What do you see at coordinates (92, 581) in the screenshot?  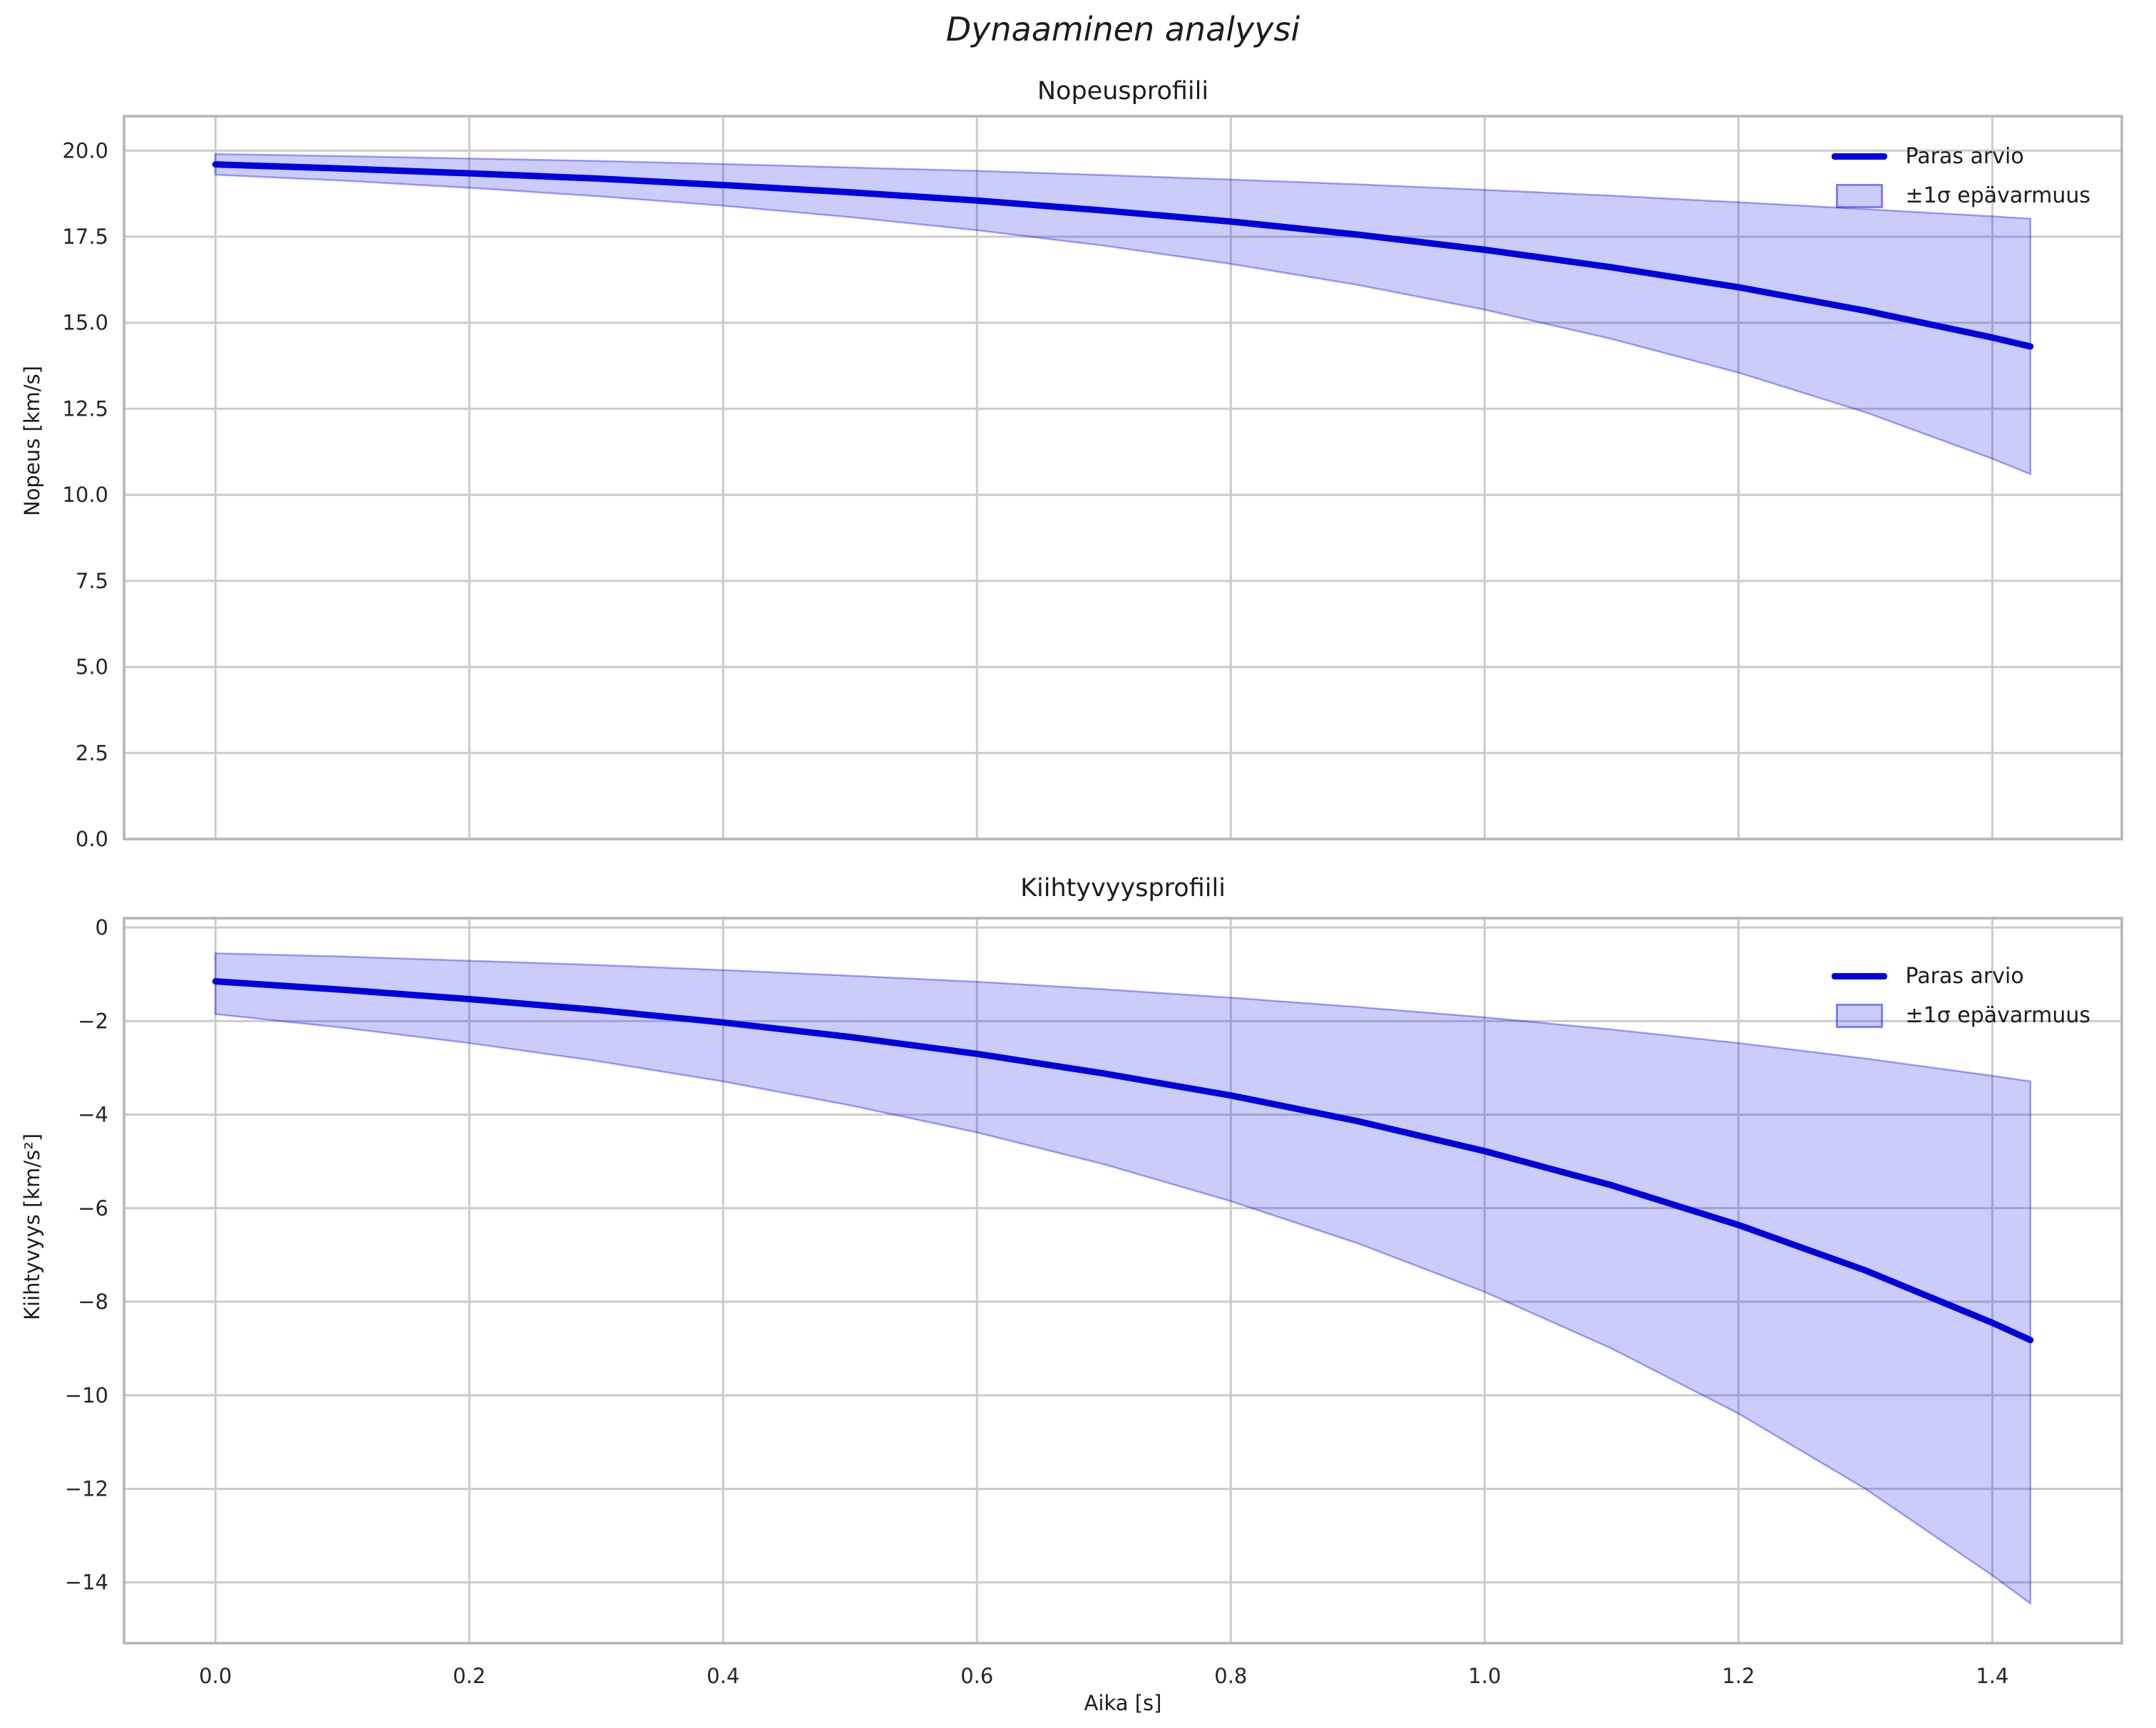 I see `y-tick-label: 7.5` at bounding box center [92, 581].